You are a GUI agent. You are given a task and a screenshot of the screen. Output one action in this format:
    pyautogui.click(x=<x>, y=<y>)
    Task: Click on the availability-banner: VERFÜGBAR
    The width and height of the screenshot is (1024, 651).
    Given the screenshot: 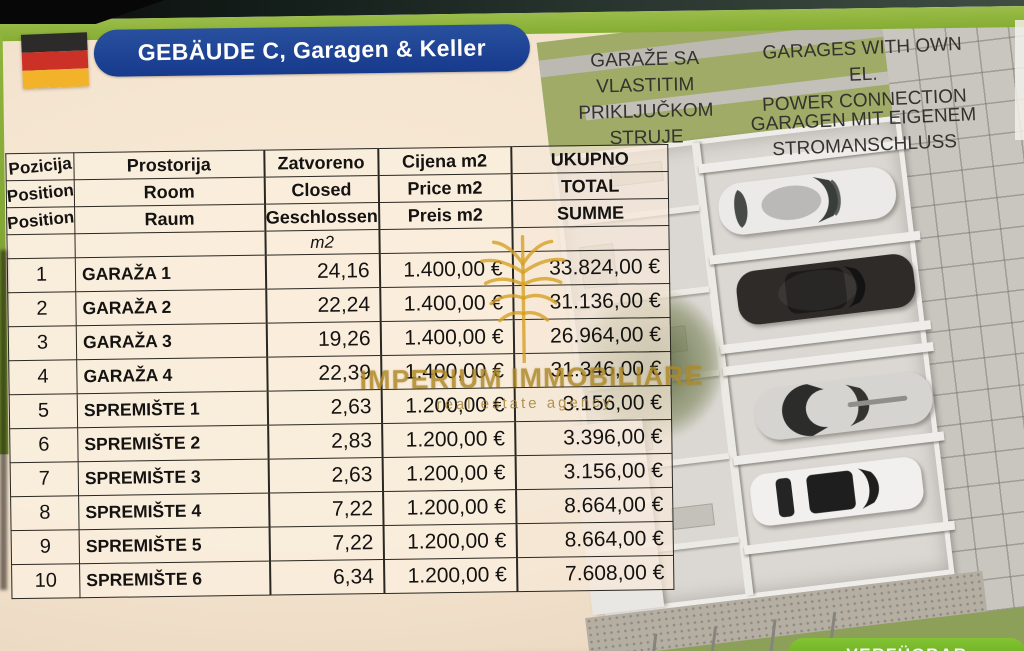 What is the action you would take?
    pyautogui.click(x=906, y=644)
    